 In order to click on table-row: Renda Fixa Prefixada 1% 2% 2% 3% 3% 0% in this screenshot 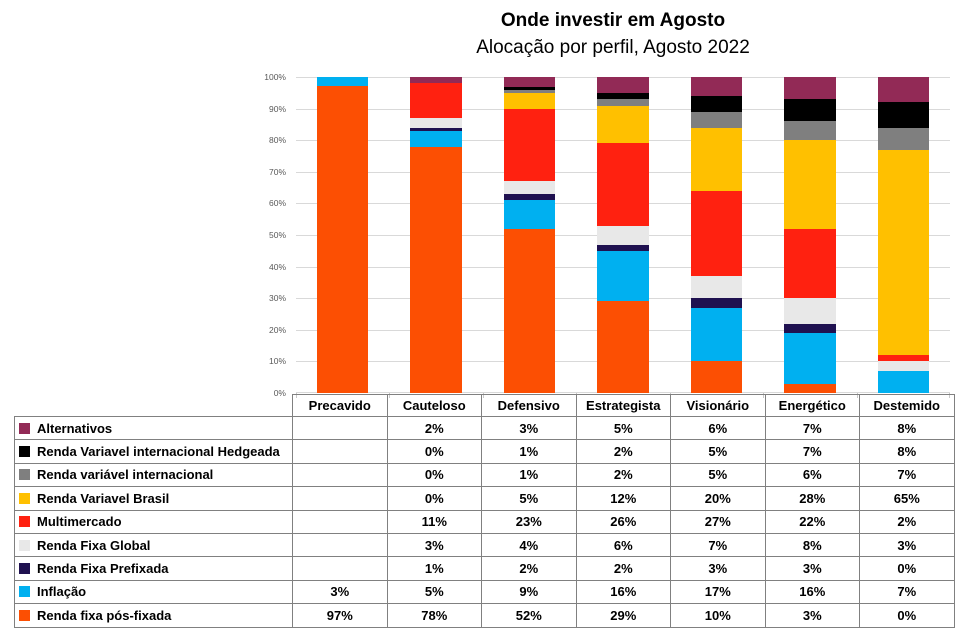, I will do `click(484, 568)`.